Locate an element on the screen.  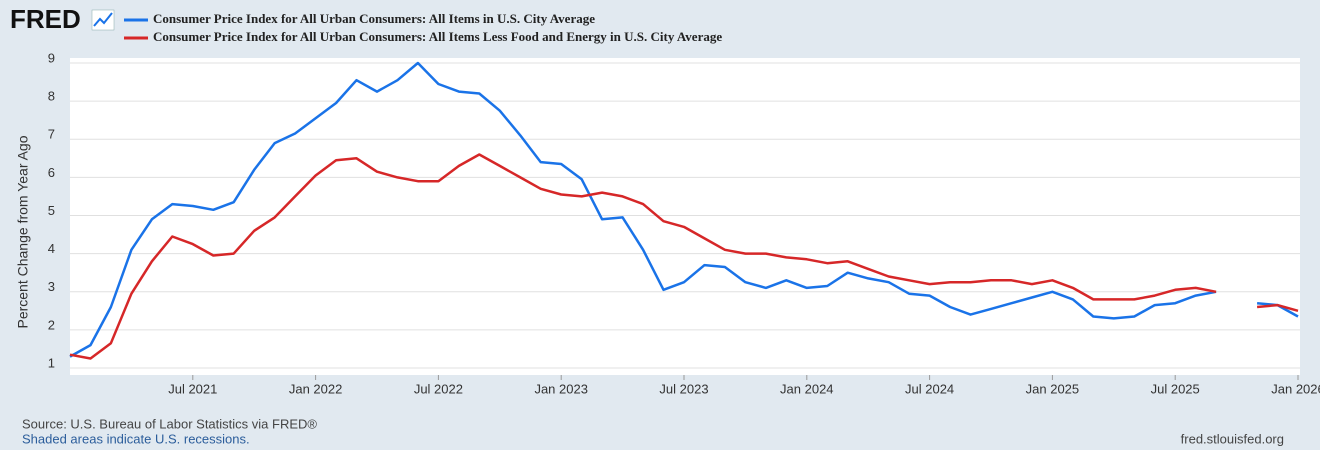
logo: FRED is located at coordinates (45, 19).